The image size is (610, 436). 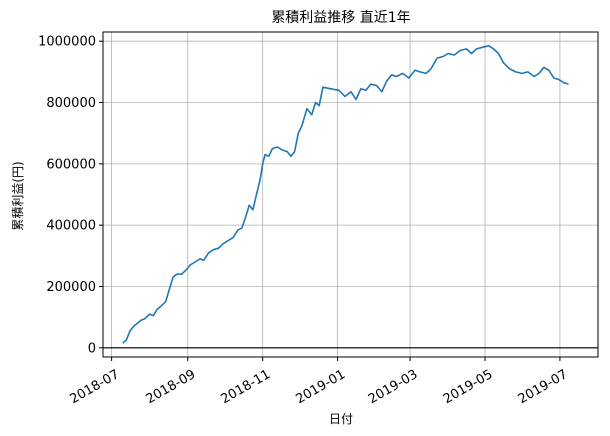 What do you see at coordinates (71, 226) in the screenshot?
I see `y-tick-label: 400000` at bounding box center [71, 226].